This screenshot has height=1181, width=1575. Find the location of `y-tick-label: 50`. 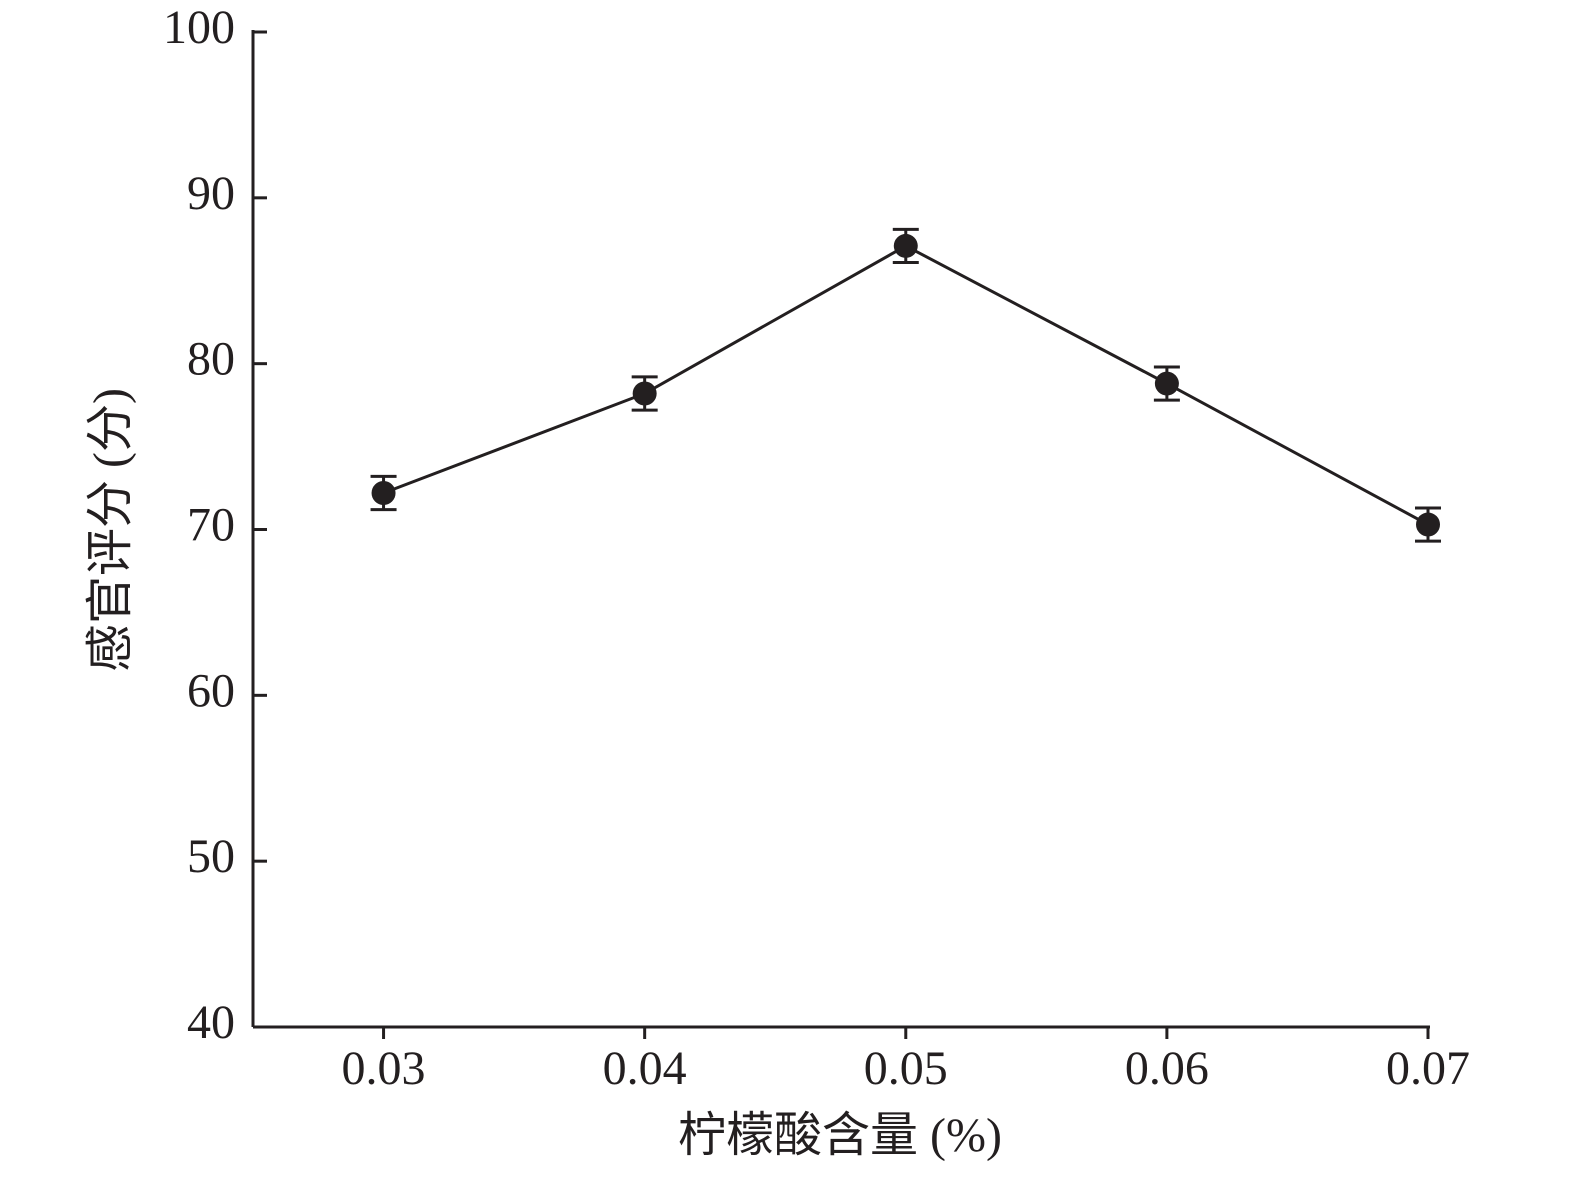

y-tick-label: 50 is located at coordinates (211, 856).